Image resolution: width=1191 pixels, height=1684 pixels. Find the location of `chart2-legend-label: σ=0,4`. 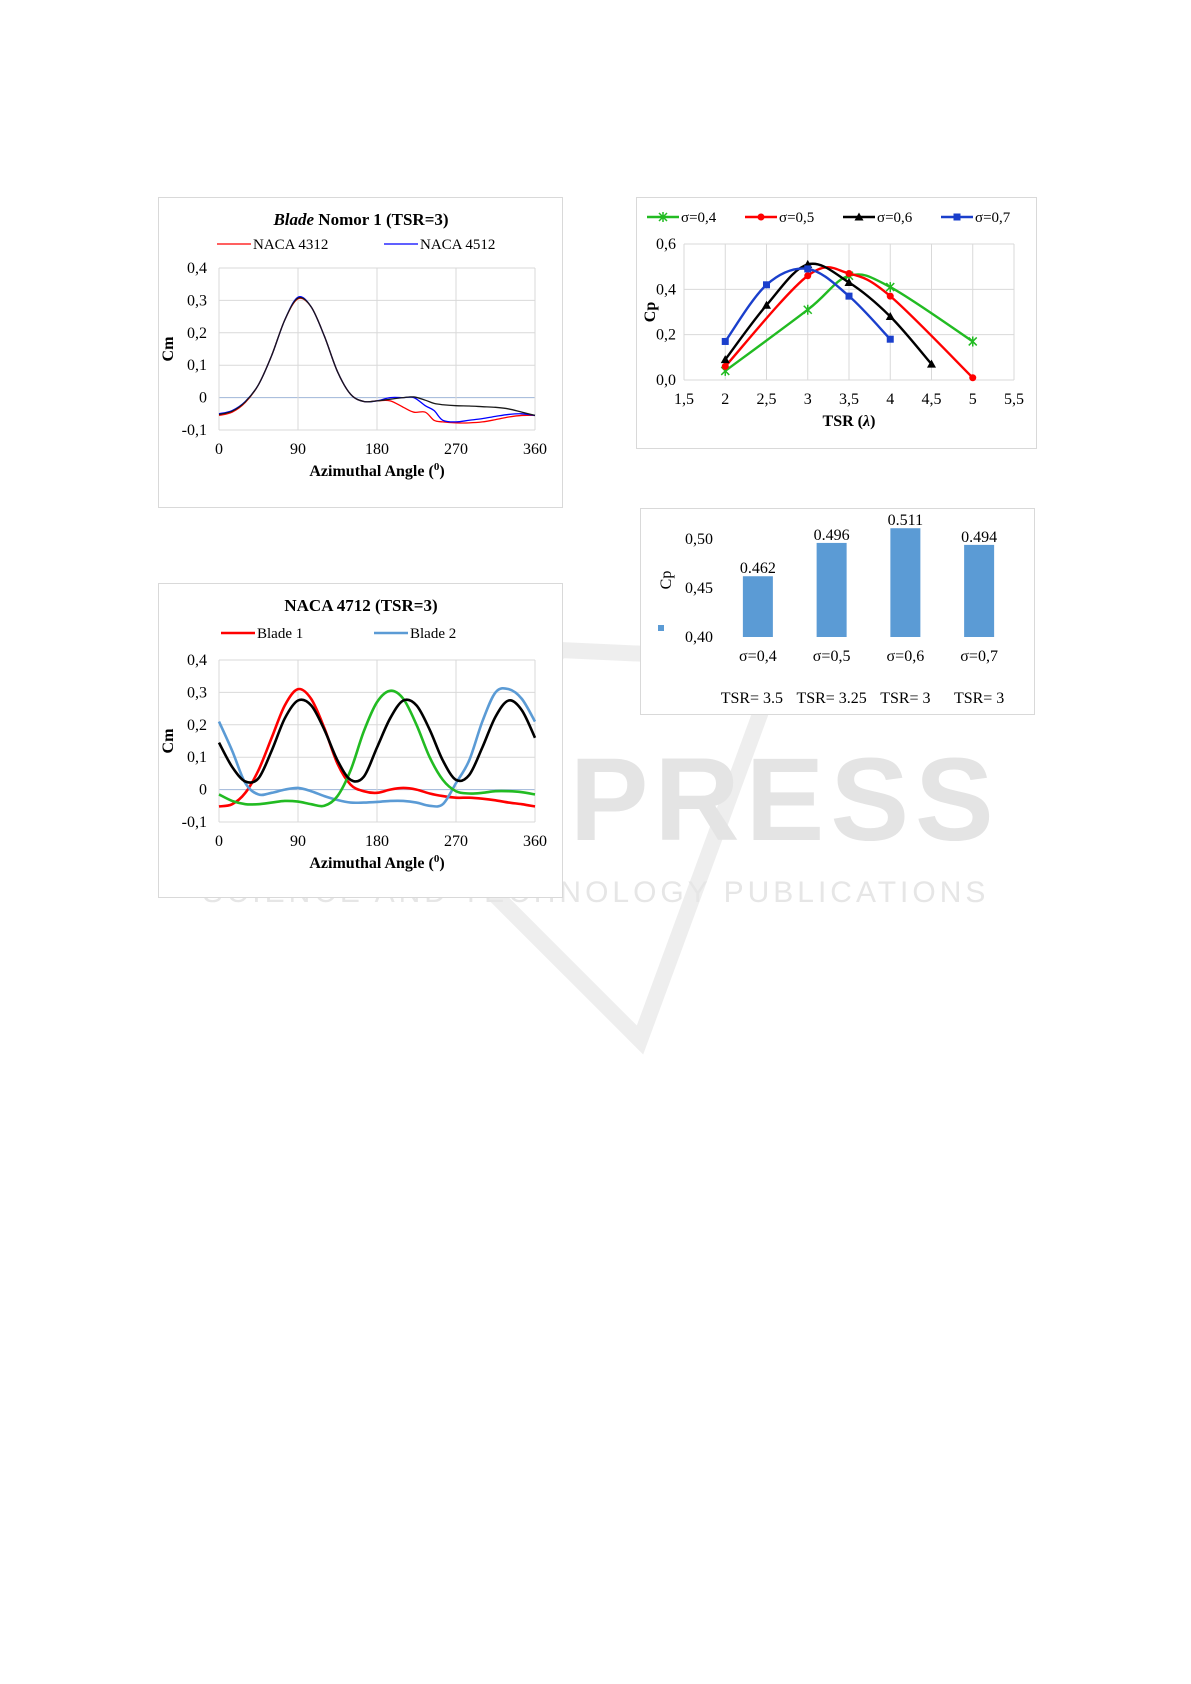

chart2-legend-label: σ=0,4 is located at coordinates (699, 218).